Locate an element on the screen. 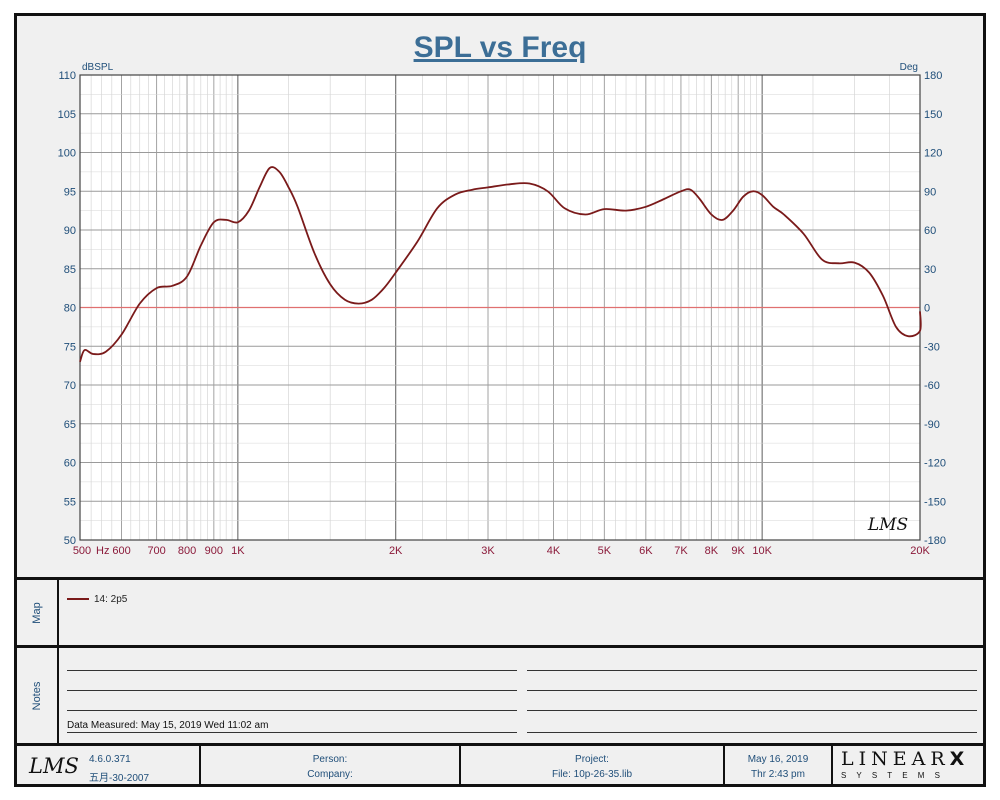 The height and width of the screenshot is (800, 1000). file-label: File: 10p-26-35.lib is located at coordinates (592, 774).